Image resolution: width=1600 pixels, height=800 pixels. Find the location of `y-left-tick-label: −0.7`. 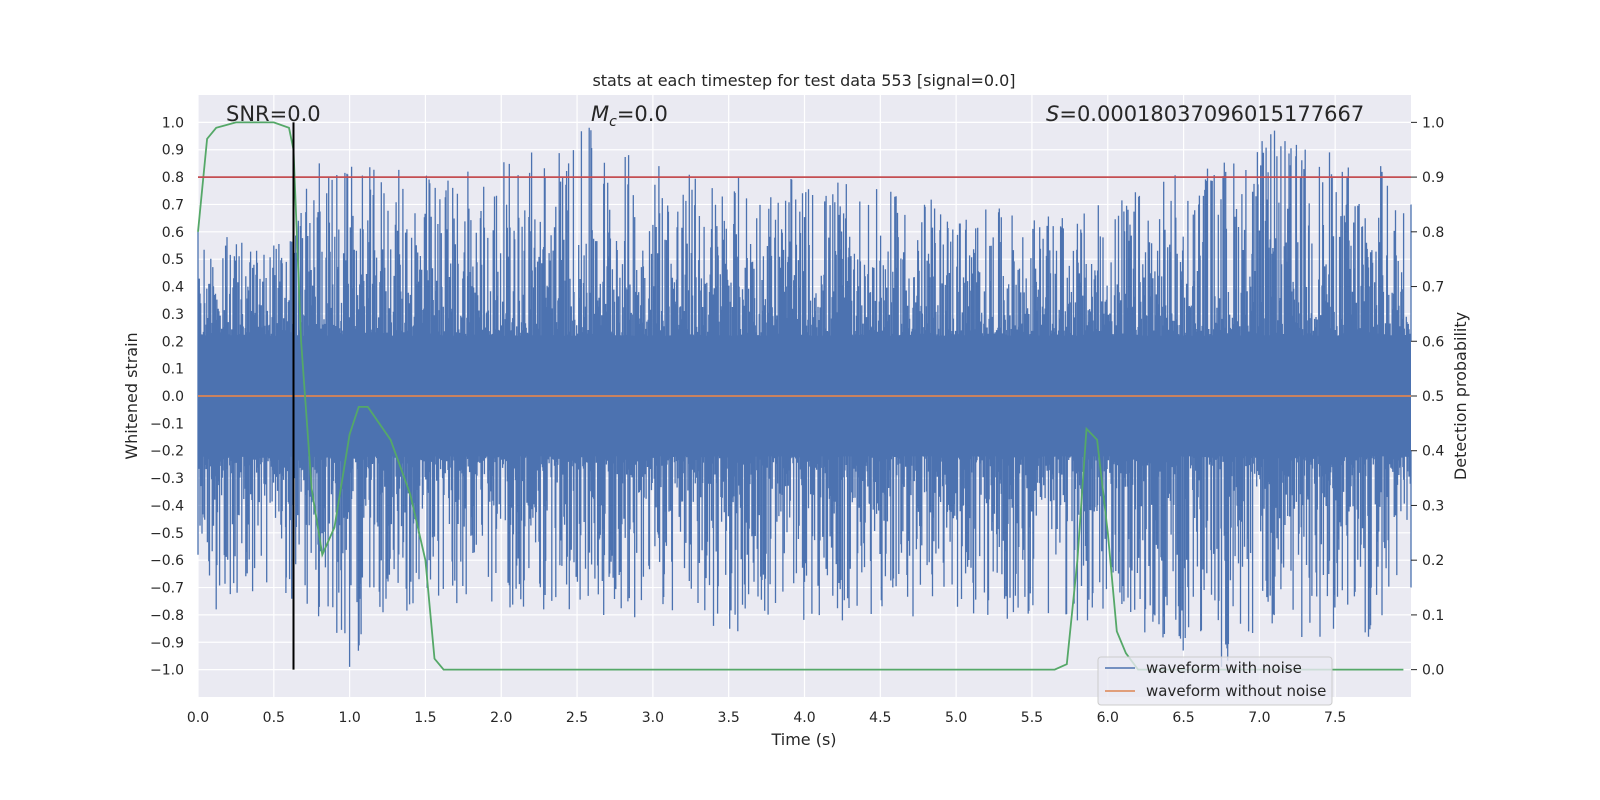

y-left-tick-label: −0.7 is located at coordinates (167, 589).